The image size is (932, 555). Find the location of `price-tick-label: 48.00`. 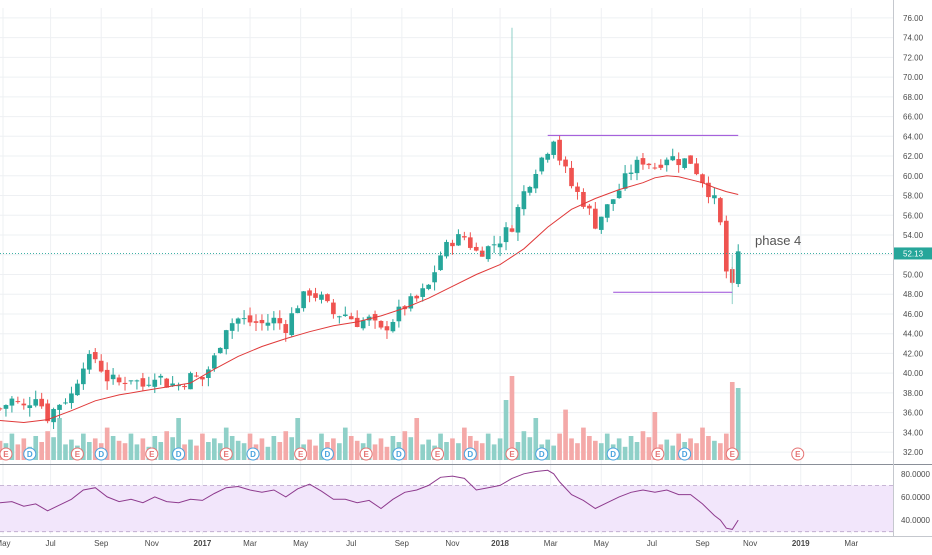

price-tick-label: 48.00 is located at coordinates (913, 294).